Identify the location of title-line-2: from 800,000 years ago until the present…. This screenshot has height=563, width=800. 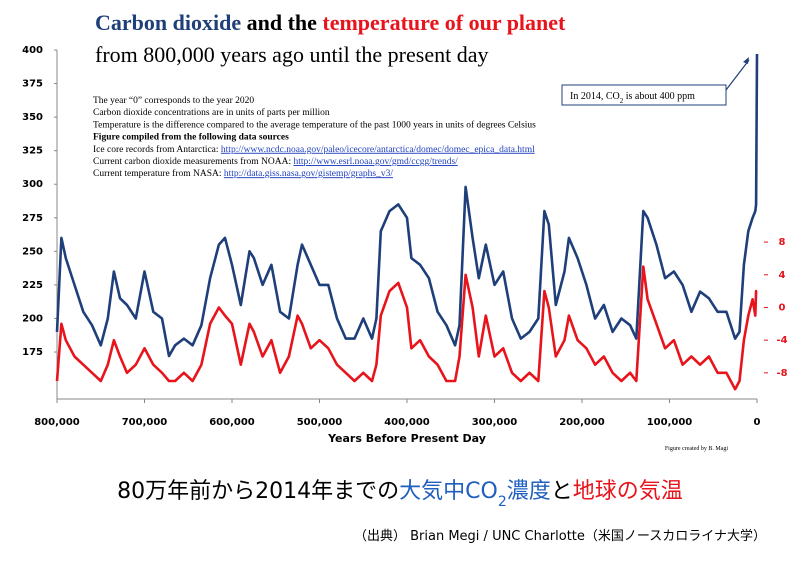
(291, 54).